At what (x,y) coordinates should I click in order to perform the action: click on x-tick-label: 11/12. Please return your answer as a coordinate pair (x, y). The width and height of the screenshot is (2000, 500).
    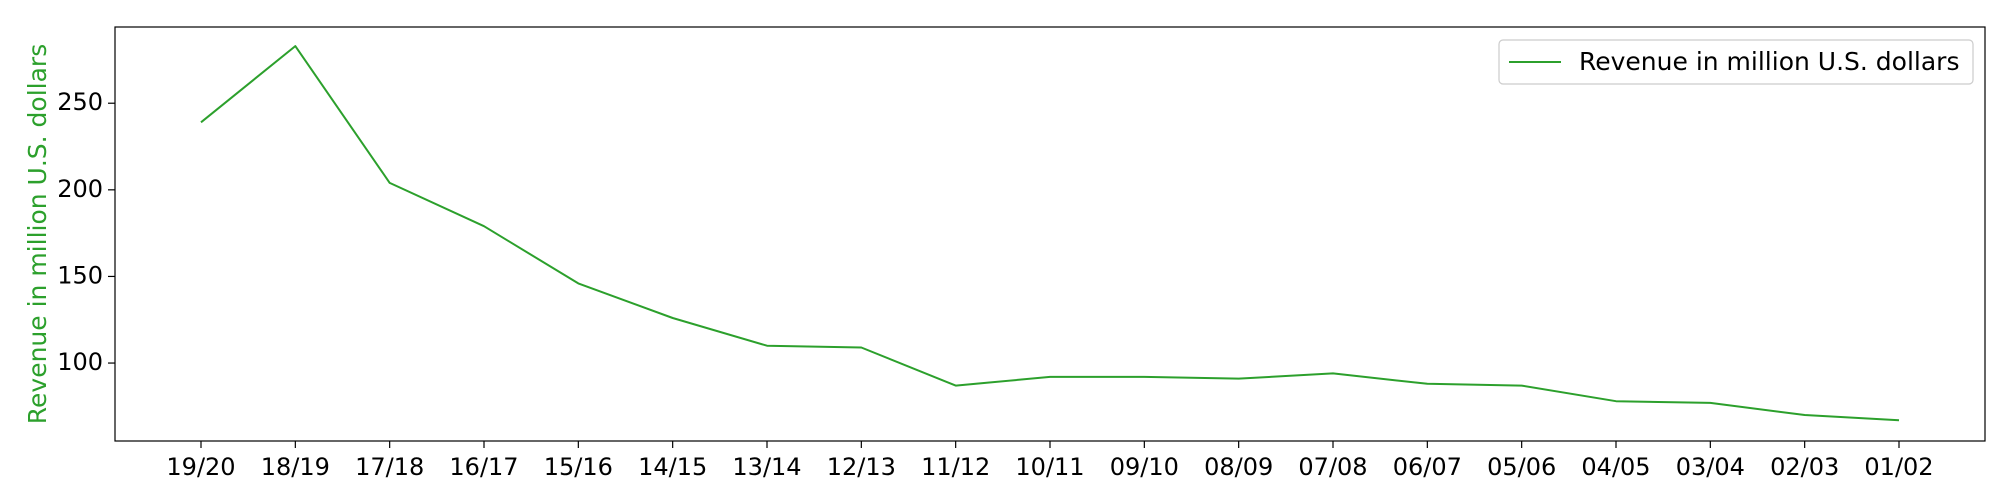
    Looking at the image, I should click on (955, 467).